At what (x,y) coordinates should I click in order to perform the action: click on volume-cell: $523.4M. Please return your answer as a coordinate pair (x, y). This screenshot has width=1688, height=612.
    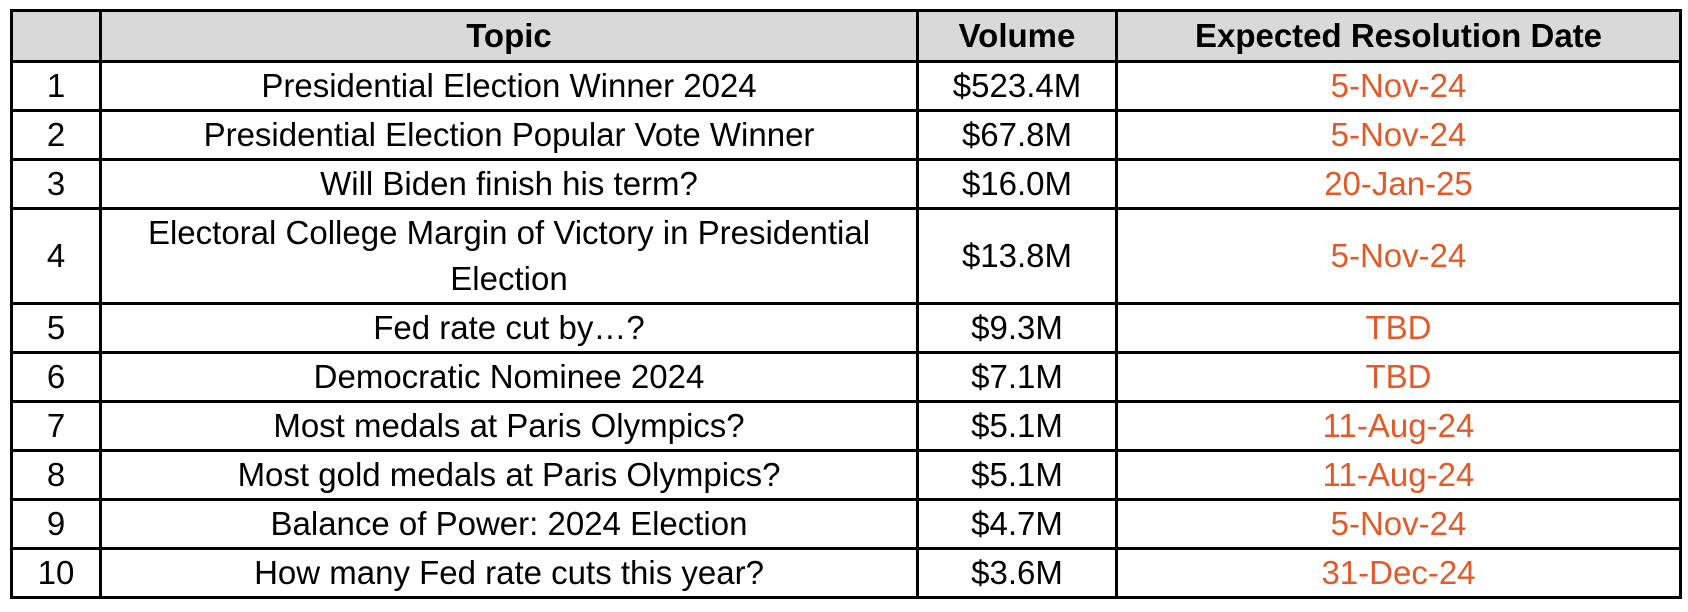
    Looking at the image, I should click on (1017, 86).